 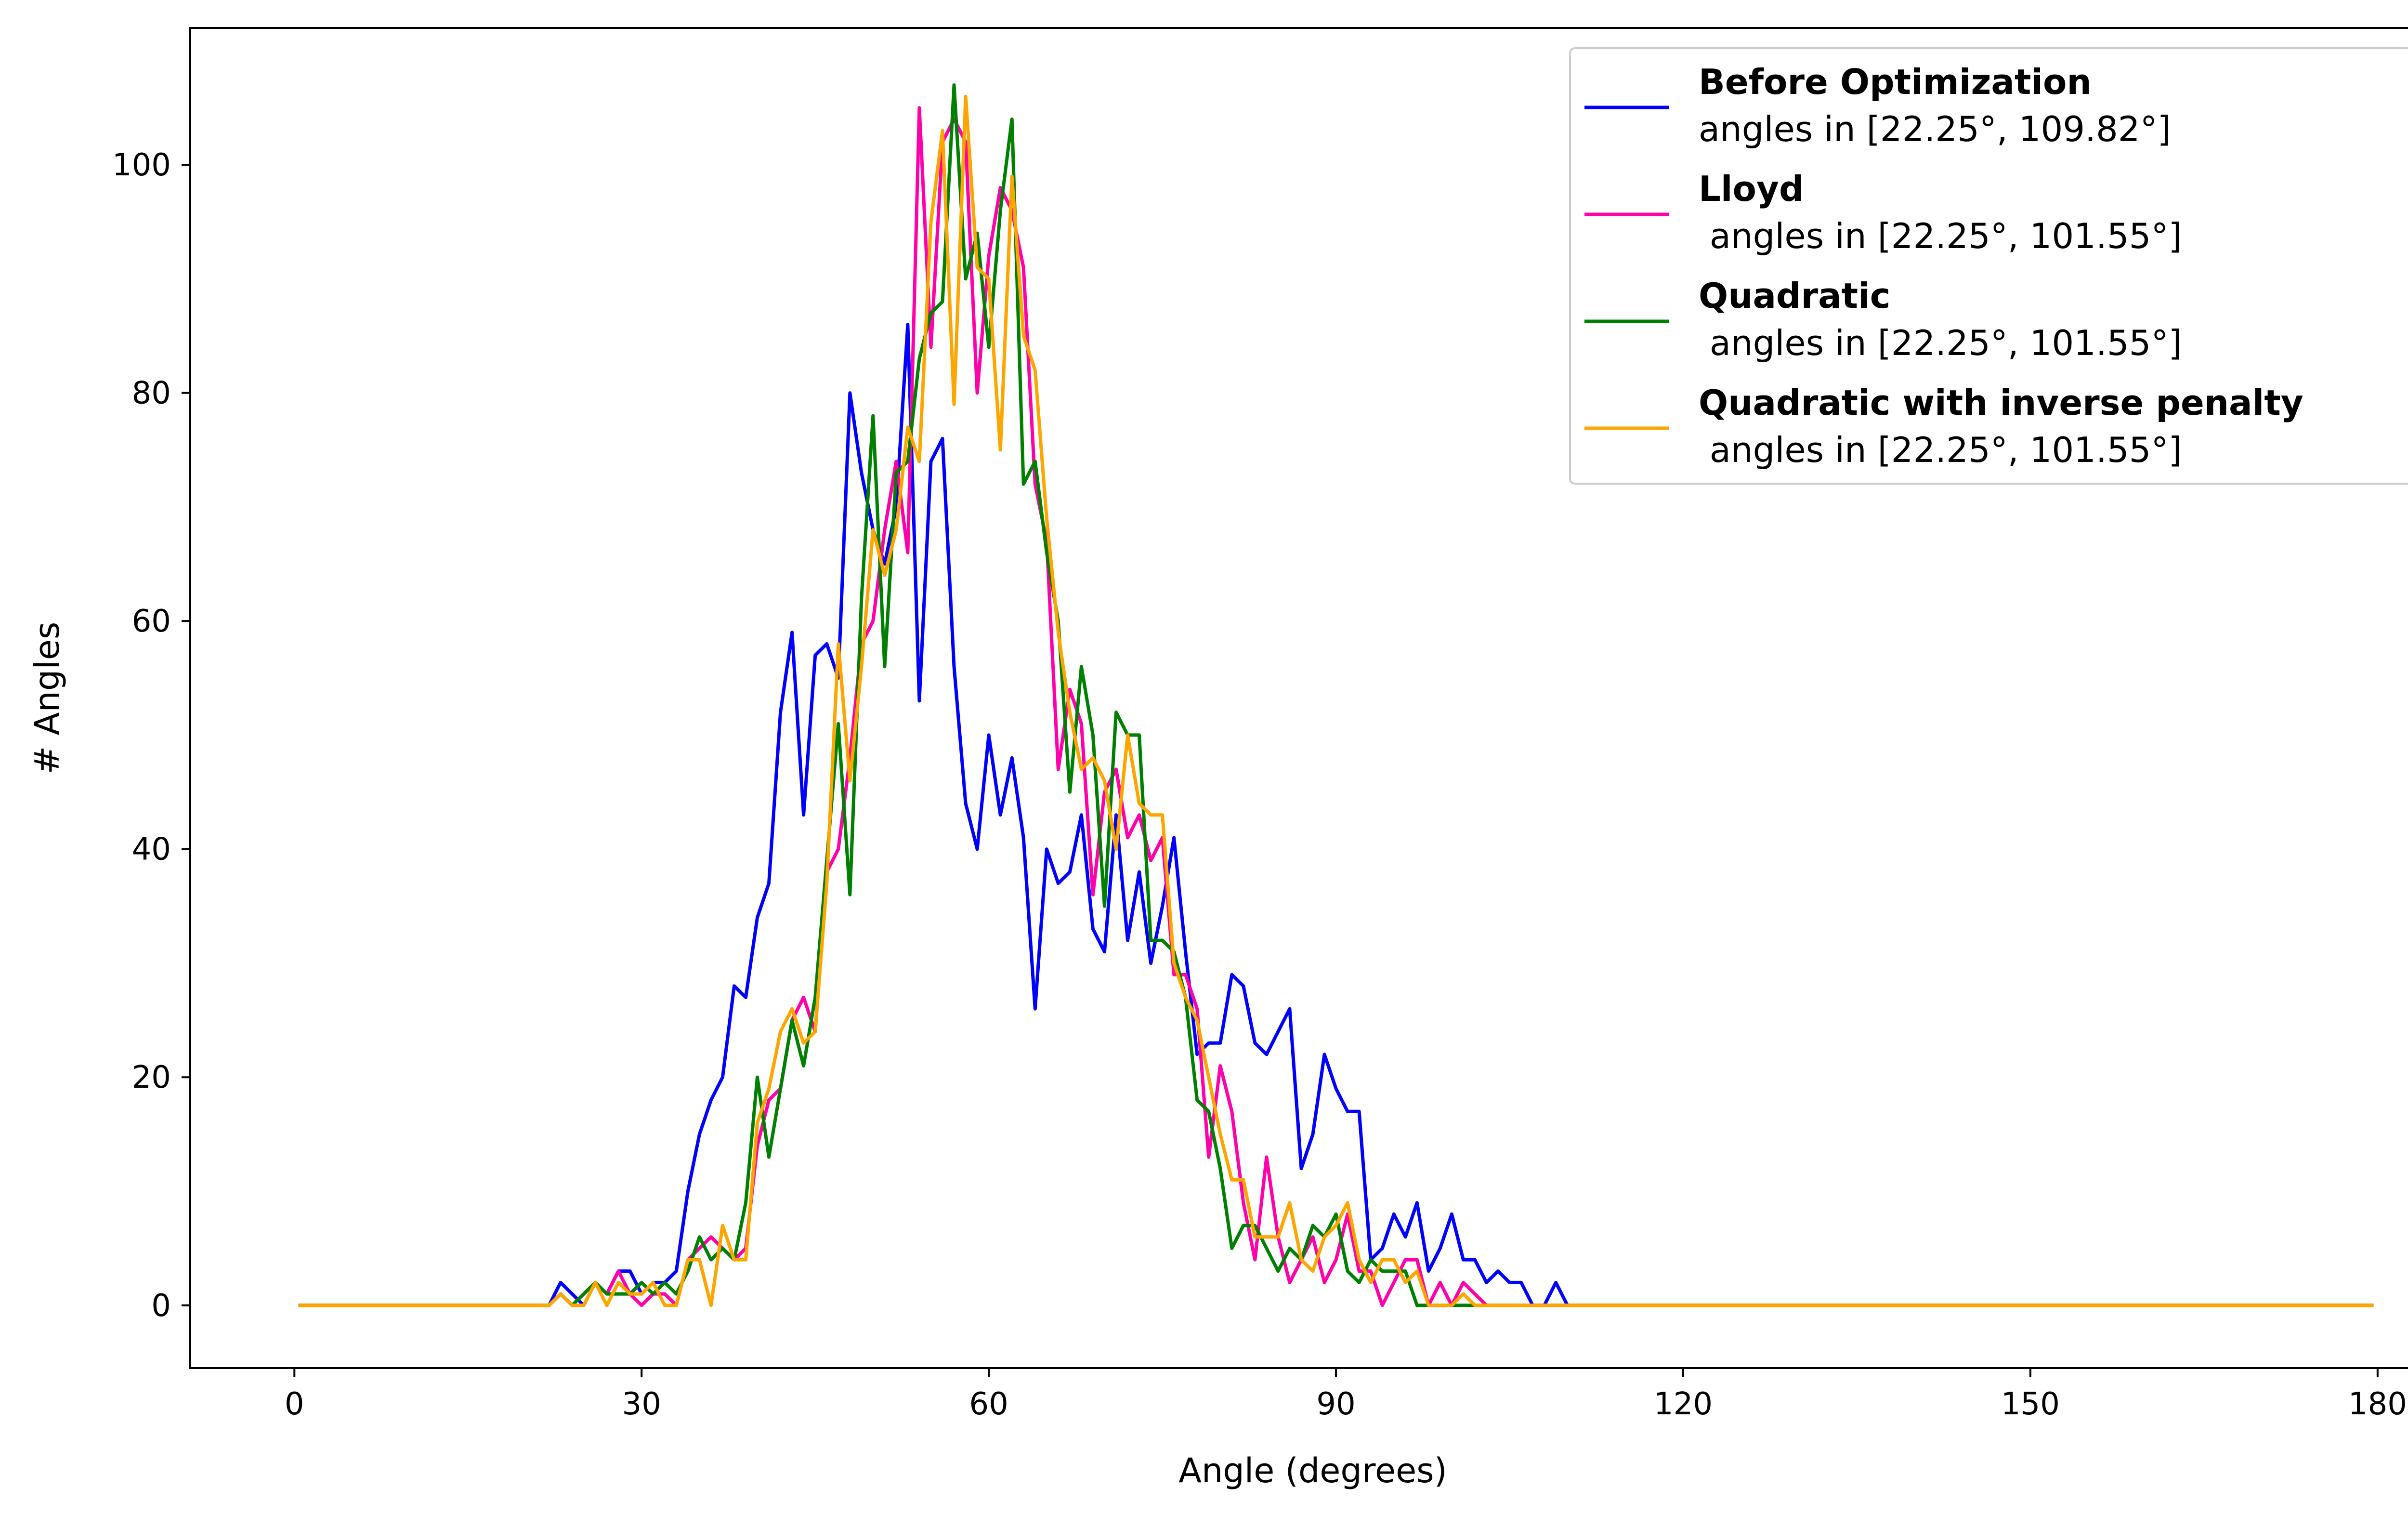 I want to click on x-tick-label: 30, so click(x=641, y=1404).